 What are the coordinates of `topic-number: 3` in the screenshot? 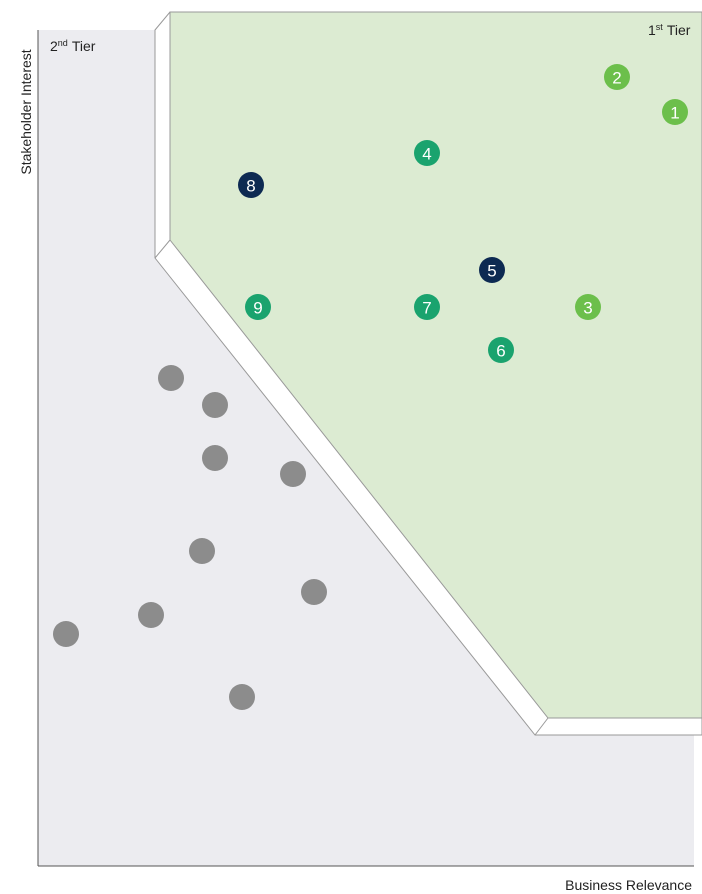 It's located at (587, 308).